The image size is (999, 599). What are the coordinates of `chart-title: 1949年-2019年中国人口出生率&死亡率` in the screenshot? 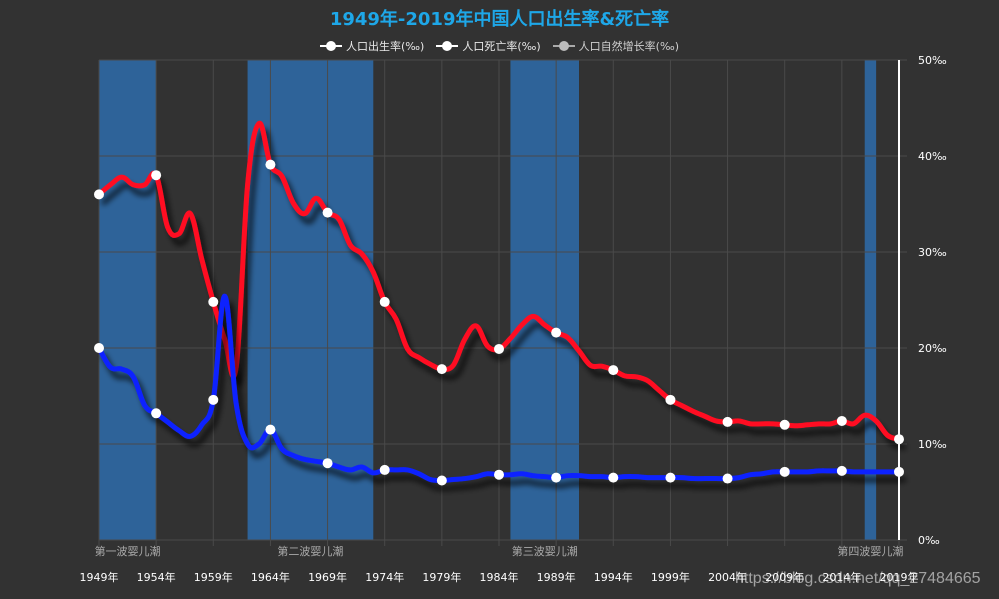 It's located at (499, 19).